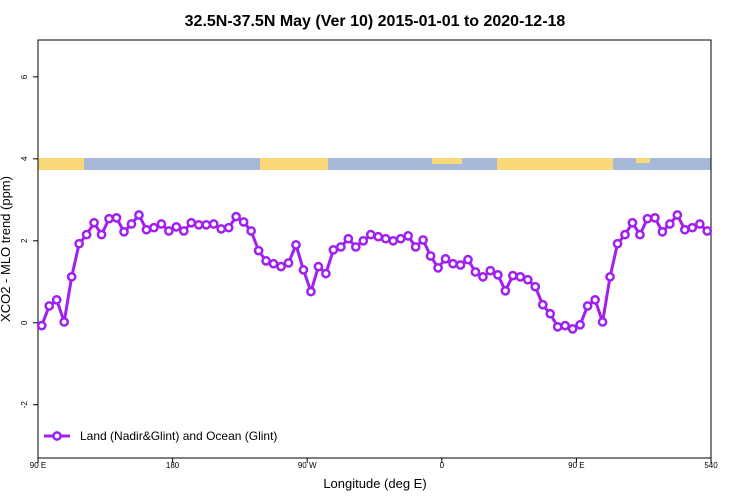  I want to click on y-tick-label: 6, so click(24, 76).